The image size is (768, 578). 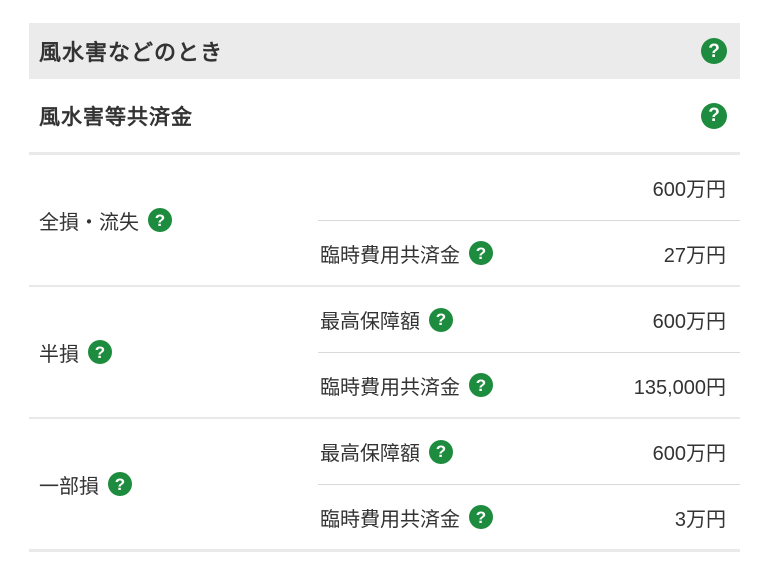 I want to click on sub-row: 600万円, so click(x=529, y=187).